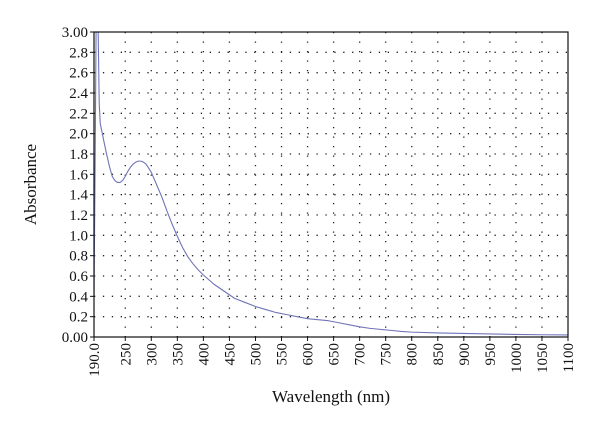  What do you see at coordinates (78, 175) in the screenshot?
I see `y-tick-label: 1.6` at bounding box center [78, 175].